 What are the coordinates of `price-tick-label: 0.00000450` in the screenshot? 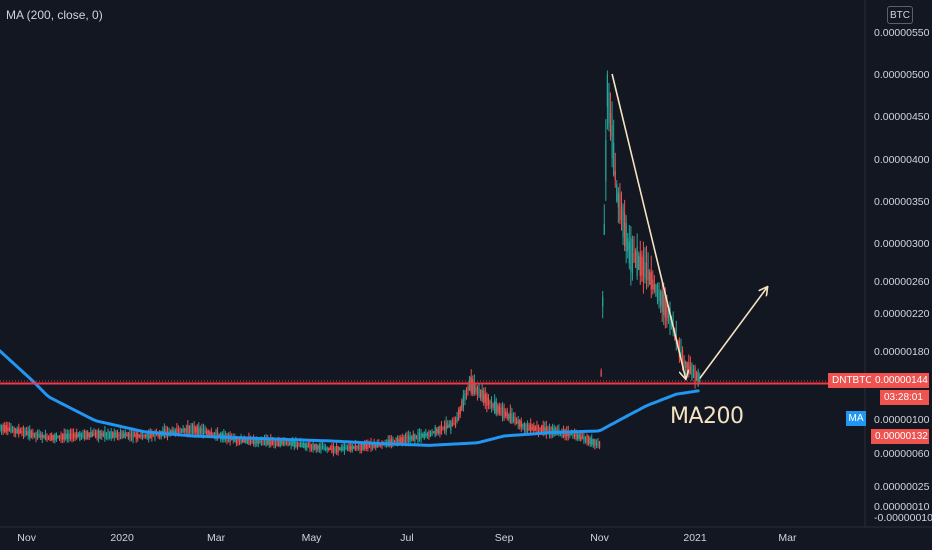 It's located at (902, 117).